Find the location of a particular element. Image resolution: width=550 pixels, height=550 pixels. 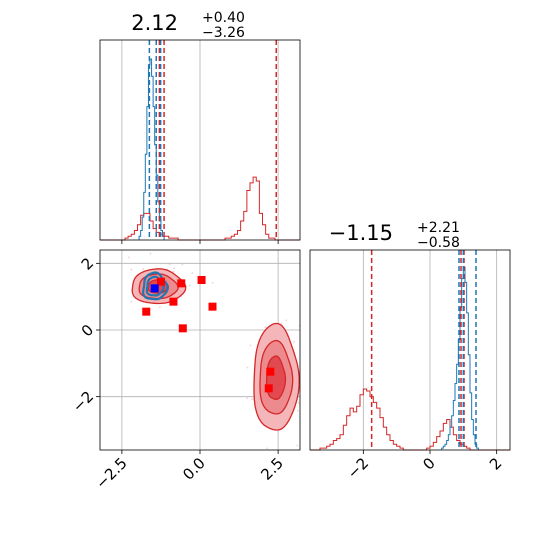

y-marginal-xtick-label-1: 0 is located at coordinates (428, 463).